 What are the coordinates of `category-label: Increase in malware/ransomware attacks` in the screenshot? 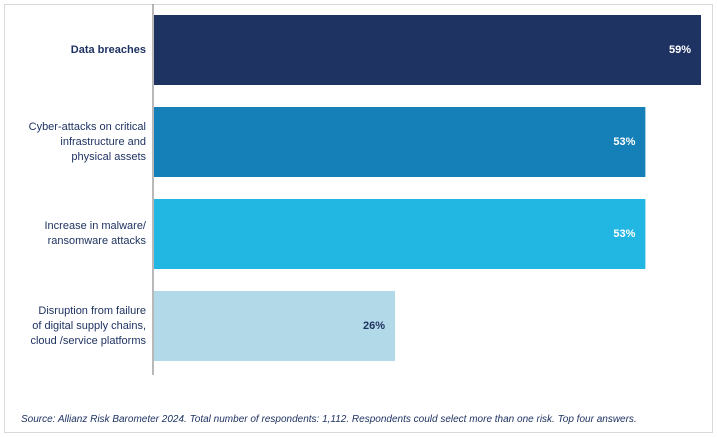 It's located at (73, 234).